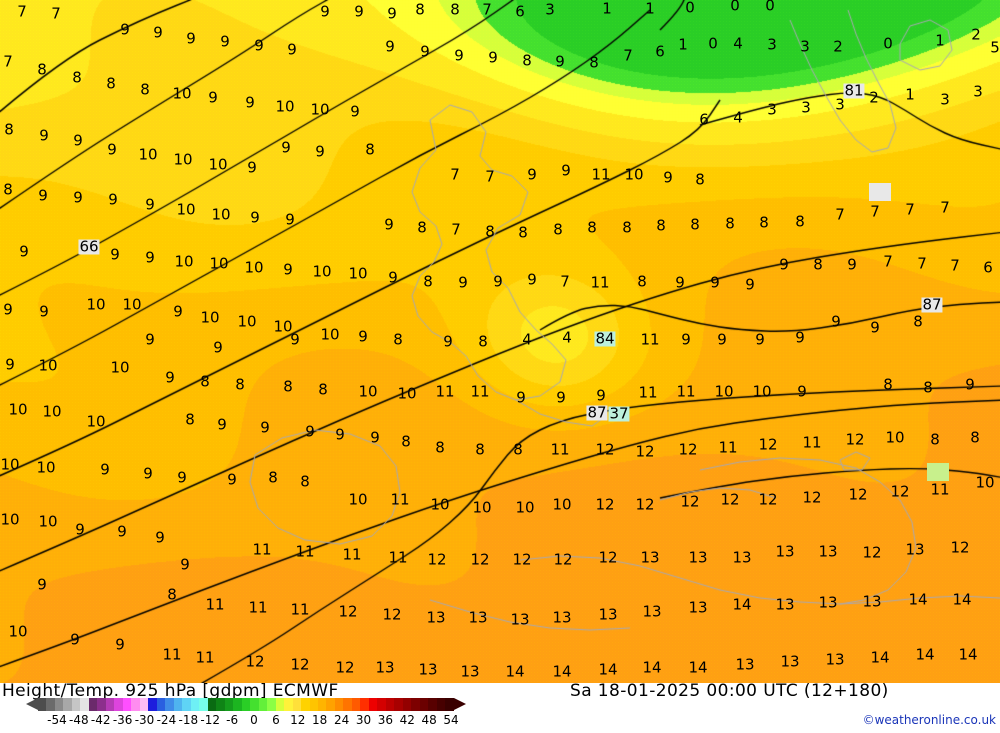 This screenshot has height=733, width=1000. Describe the element at coordinates (619, 413) in the screenshot. I see `height-contour-label: 37` at that location.